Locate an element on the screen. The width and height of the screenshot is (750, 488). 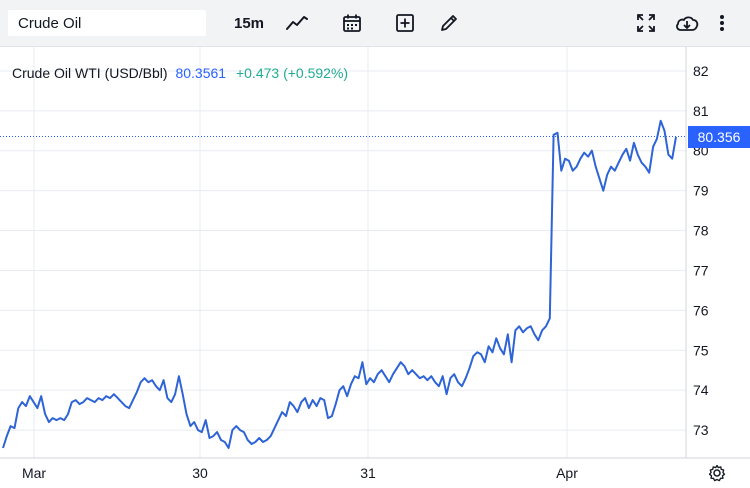
legend-change: +0.473 (+0.592%) is located at coordinates (292, 73).